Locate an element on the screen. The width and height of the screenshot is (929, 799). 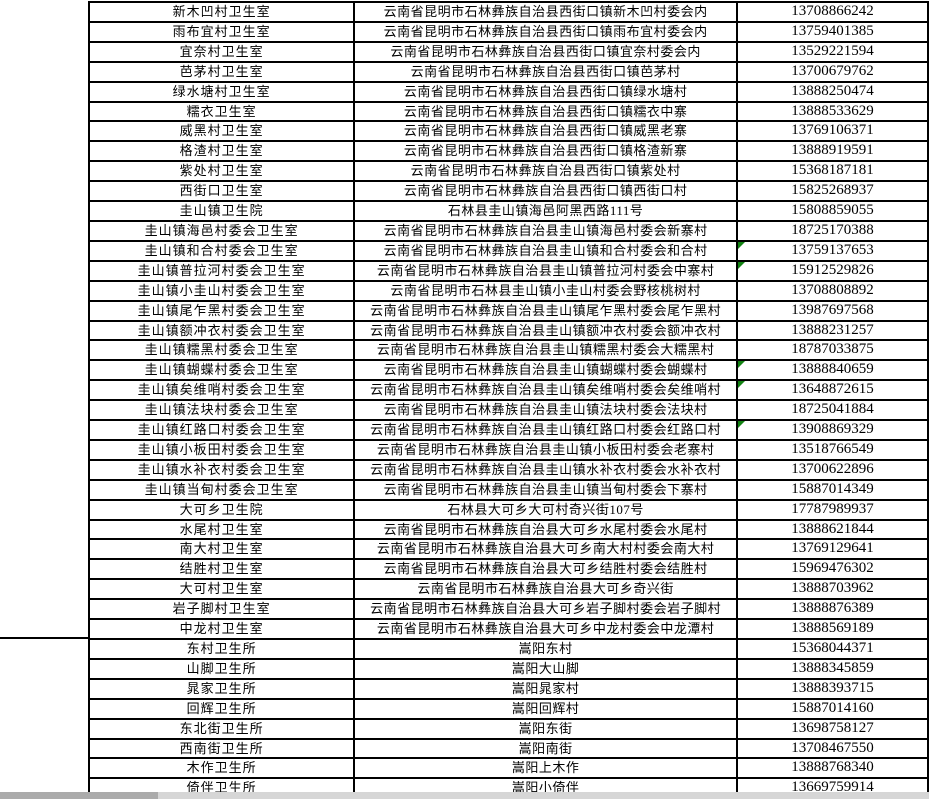
cell-clinic-name: 宜奈村卫生室 is located at coordinates (221, 51).